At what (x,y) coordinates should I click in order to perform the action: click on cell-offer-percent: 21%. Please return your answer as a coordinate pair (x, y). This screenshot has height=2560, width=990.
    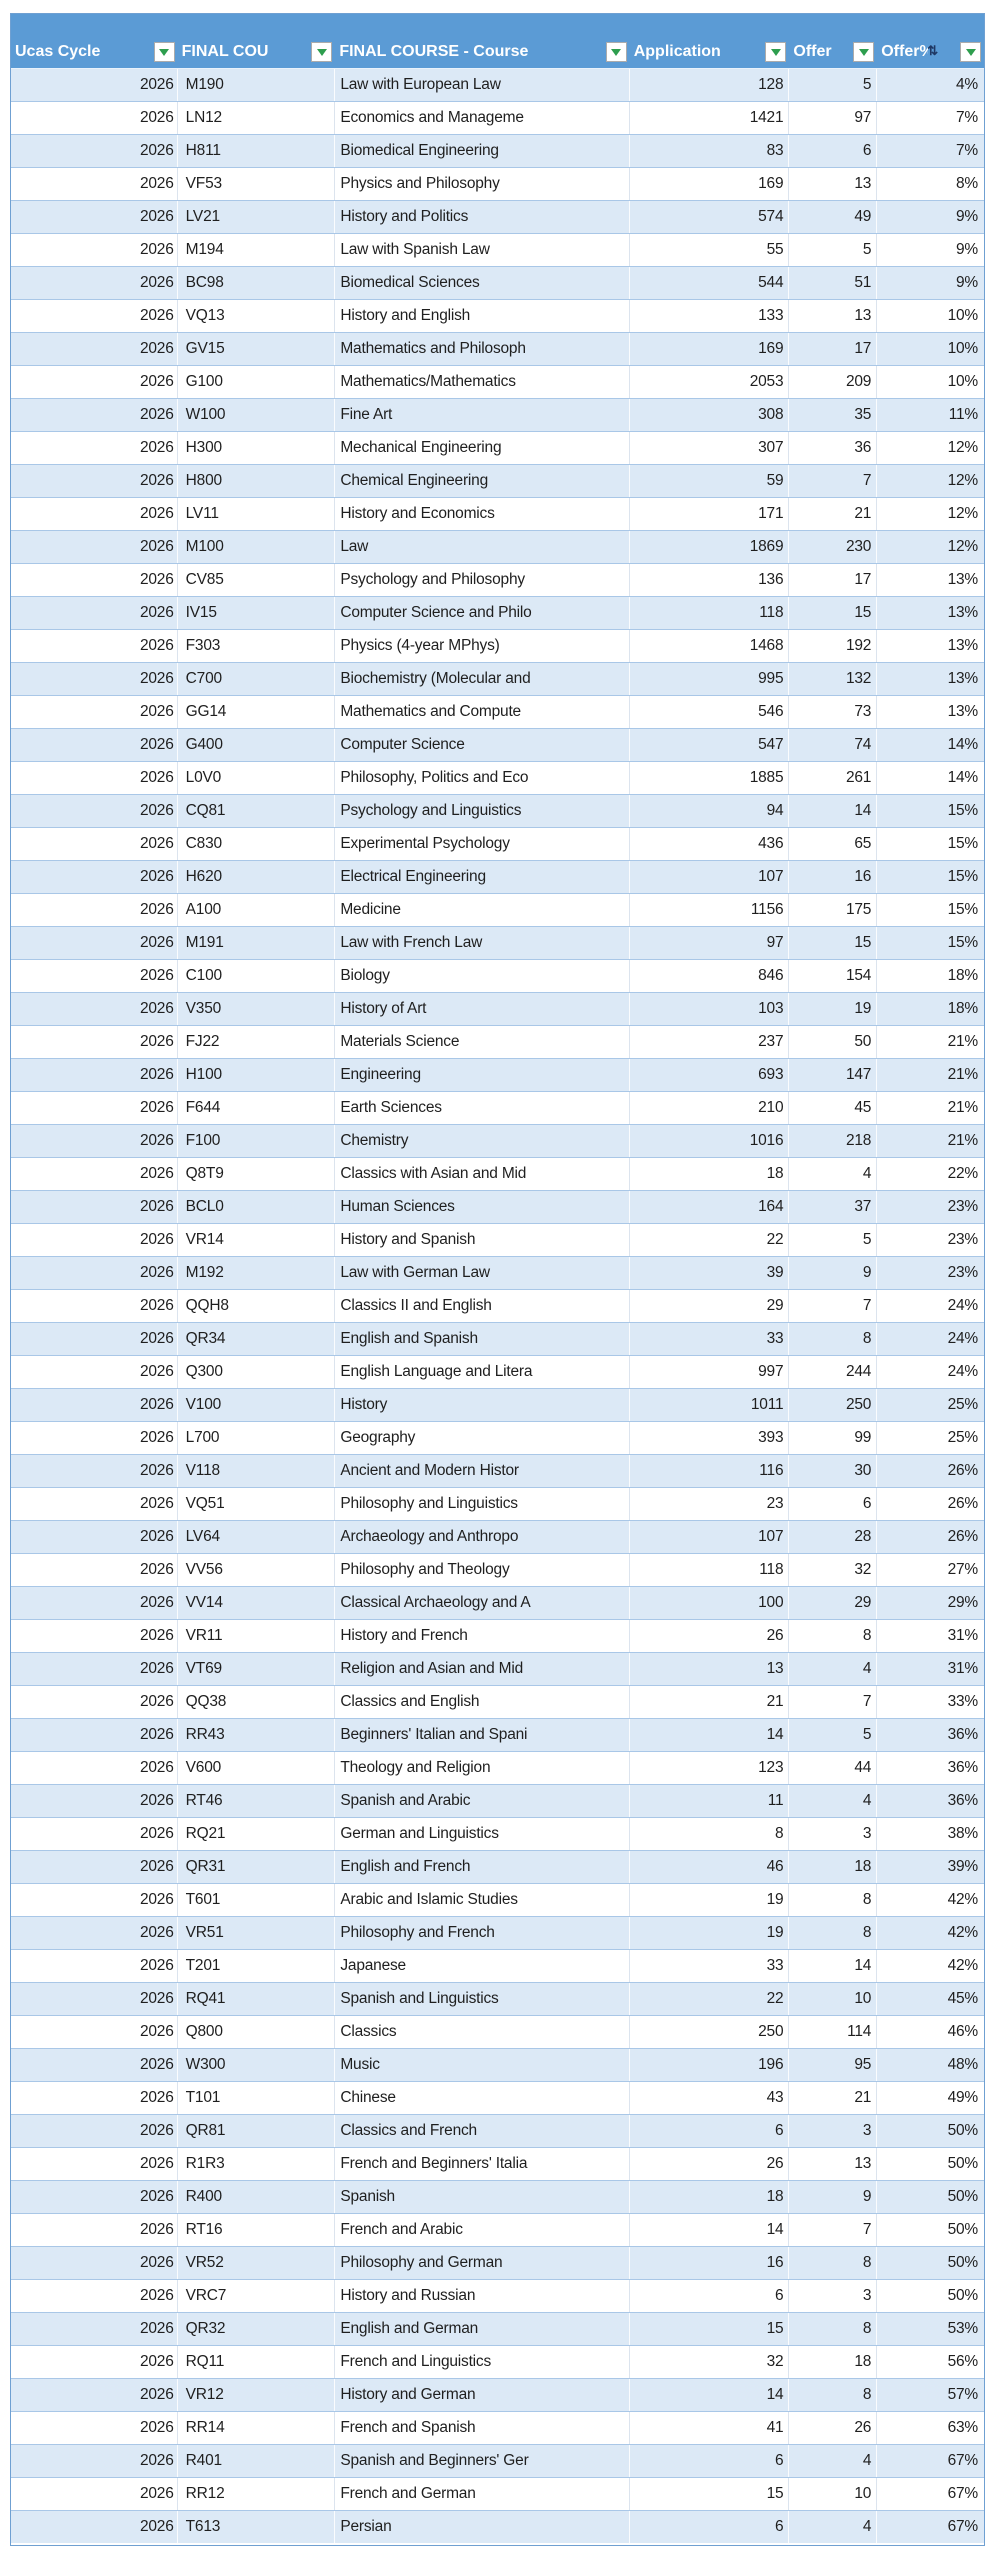
    Looking at the image, I should click on (963, 1041).